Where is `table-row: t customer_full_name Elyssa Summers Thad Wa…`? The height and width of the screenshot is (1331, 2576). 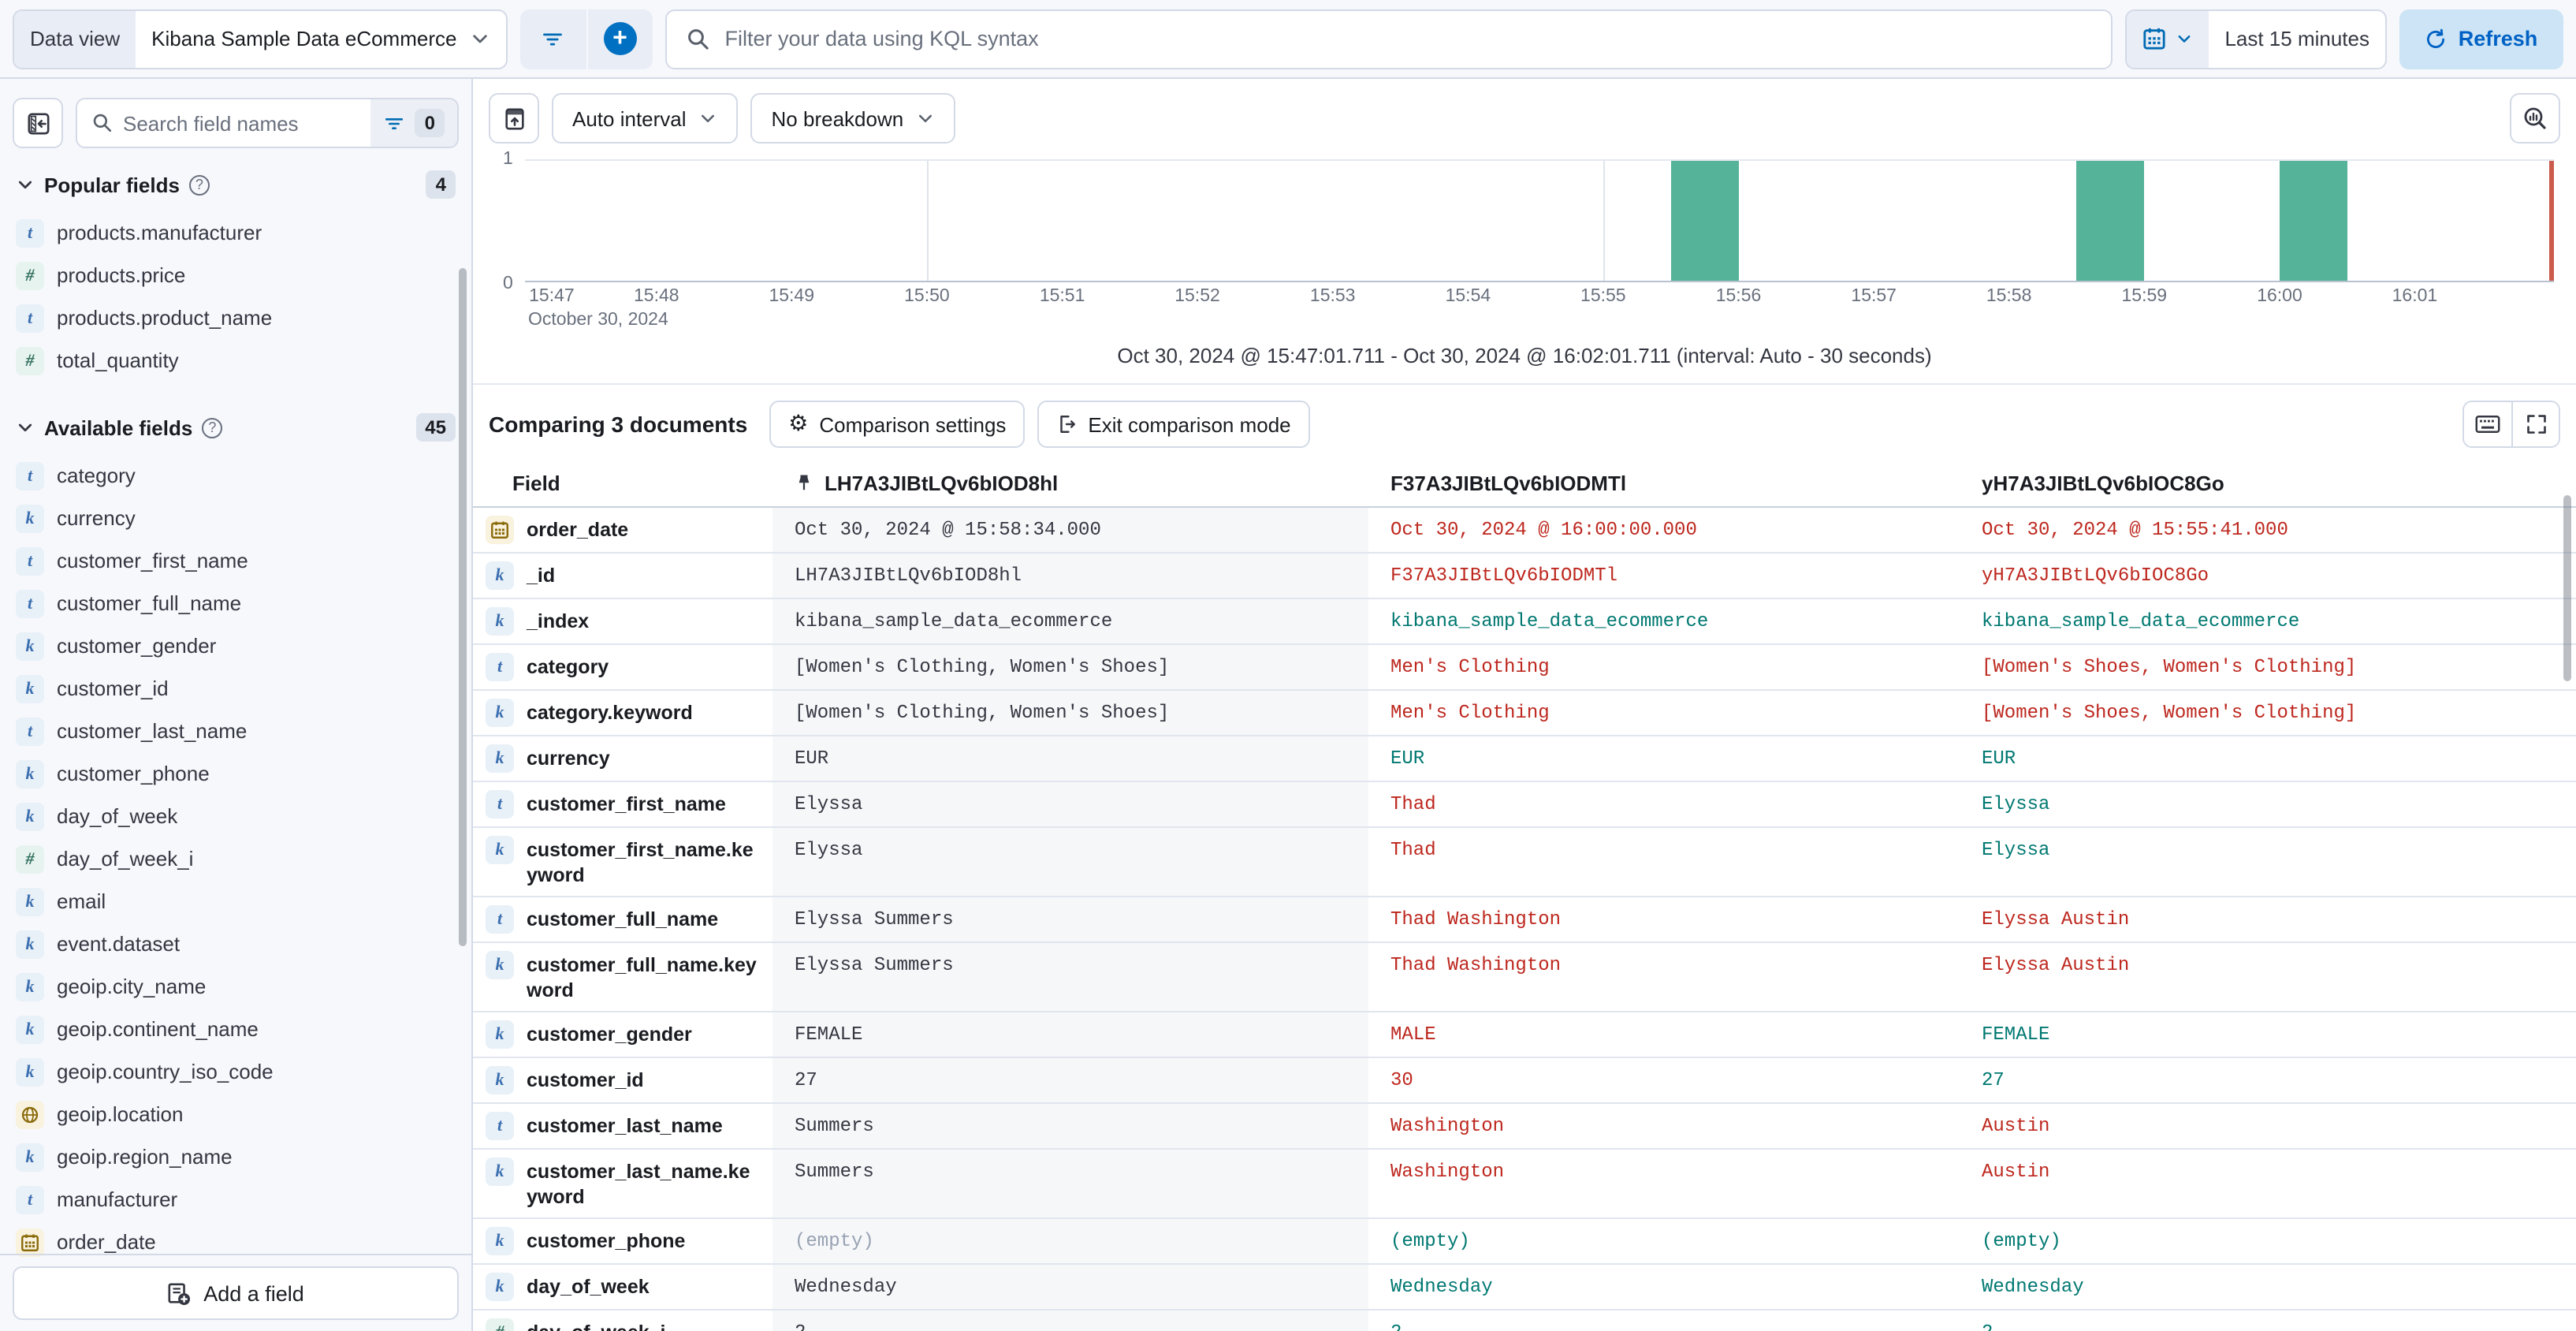 table-row: t customer_full_name Elyssa Summers Thad Wa… is located at coordinates (1524, 920).